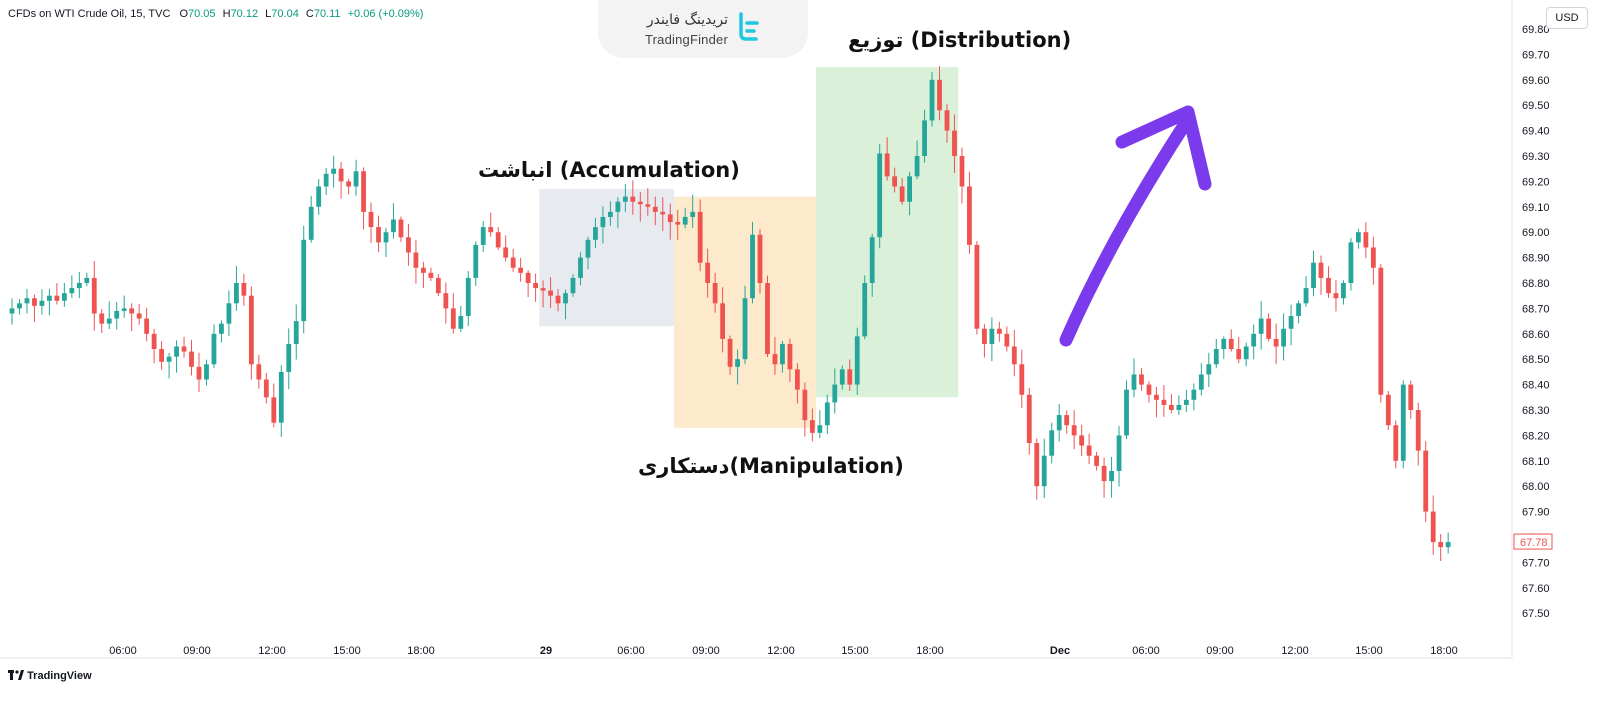 Image resolution: width=1600 pixels, height=702 pixels. What do you see at coordinates (1536, 563) in the screenshot?
I see `y-tick-label: 67.70` at bounding box center [1536, 563].